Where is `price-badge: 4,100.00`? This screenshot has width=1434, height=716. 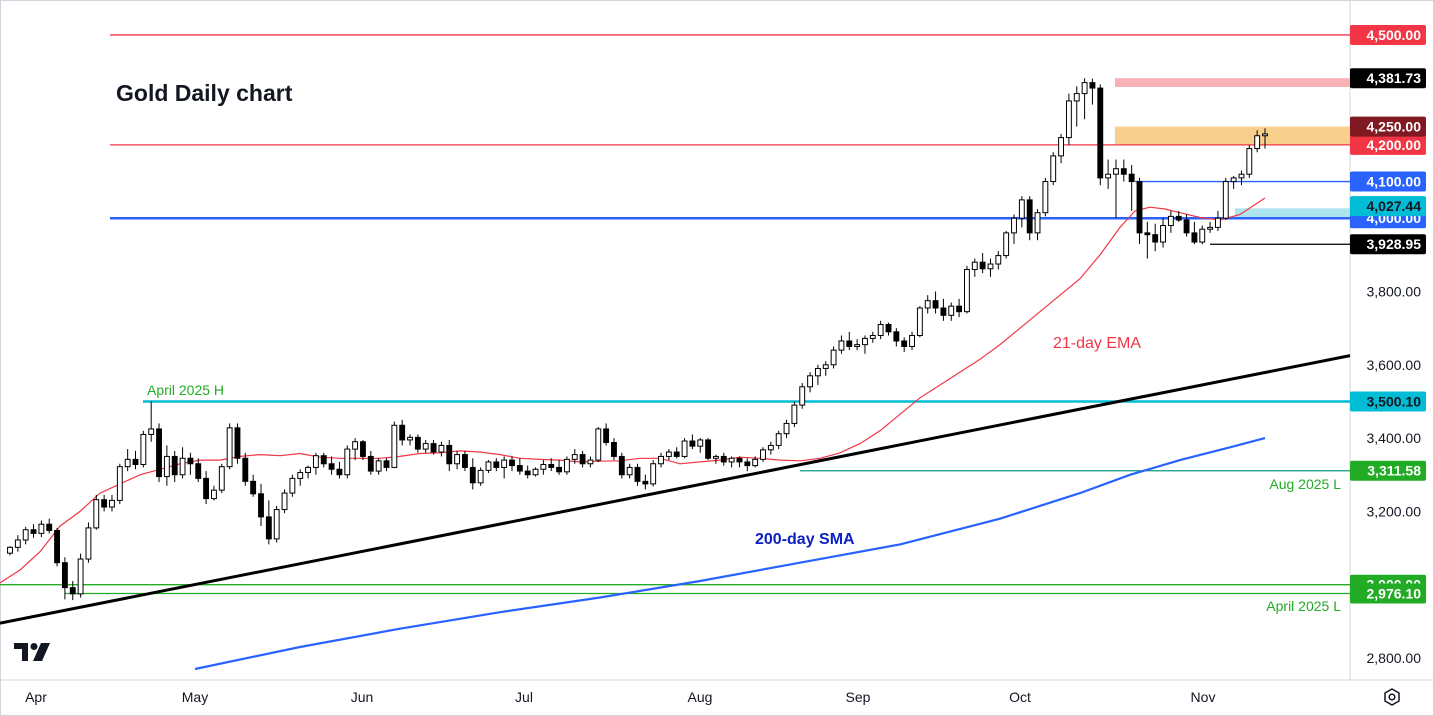 price-badge: 4,100.00 is located at coordinates (1388, 181).